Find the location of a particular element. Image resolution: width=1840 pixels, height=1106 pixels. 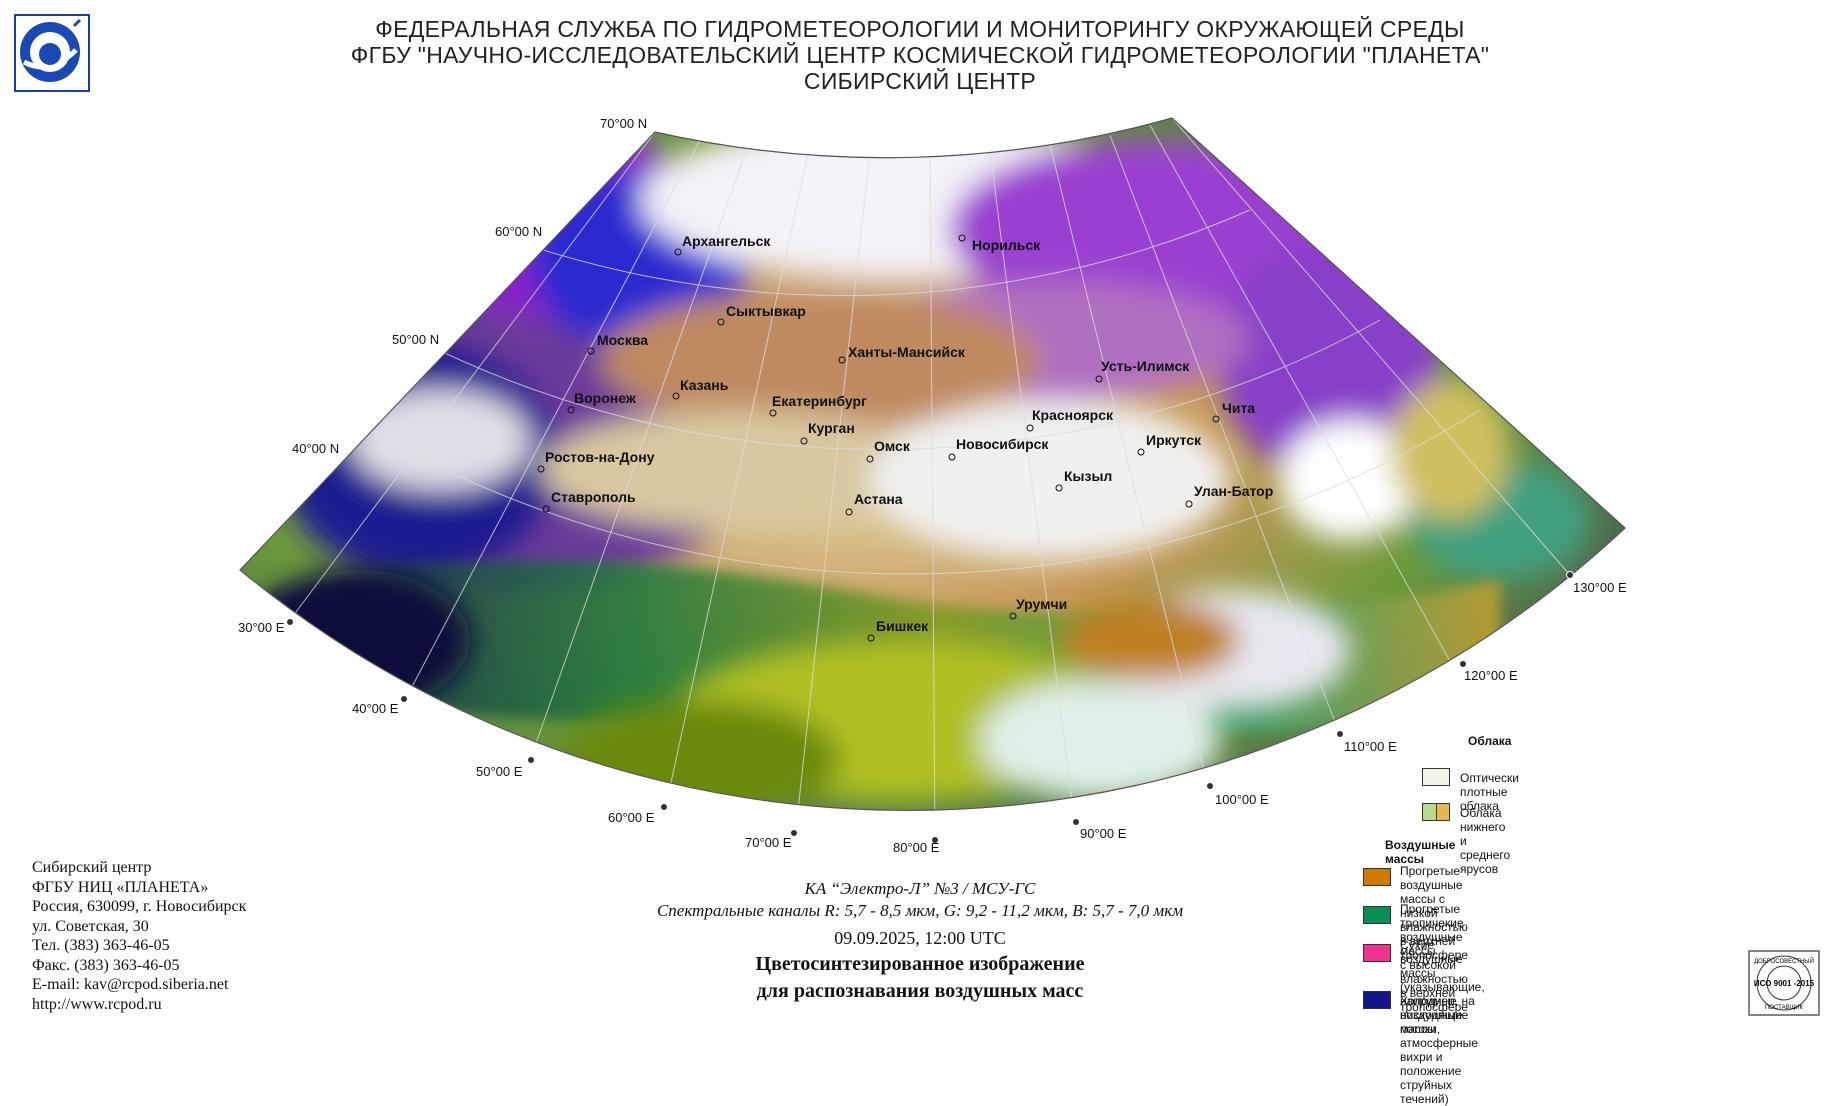

lon-label-100: 100°00 E is located at coordinates (1242, 799).